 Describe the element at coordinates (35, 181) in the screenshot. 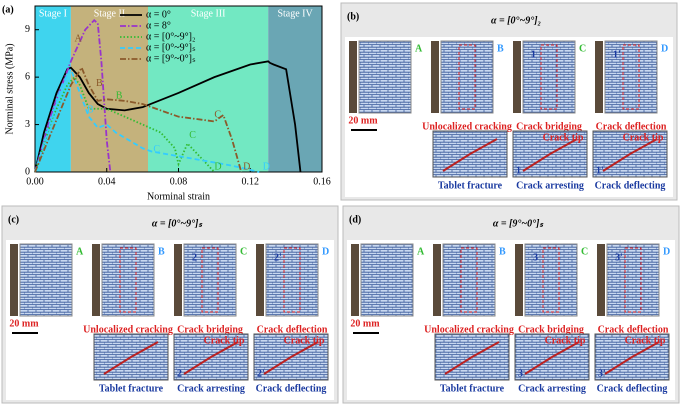

I see `x-tick-label: 0.00` at that location.